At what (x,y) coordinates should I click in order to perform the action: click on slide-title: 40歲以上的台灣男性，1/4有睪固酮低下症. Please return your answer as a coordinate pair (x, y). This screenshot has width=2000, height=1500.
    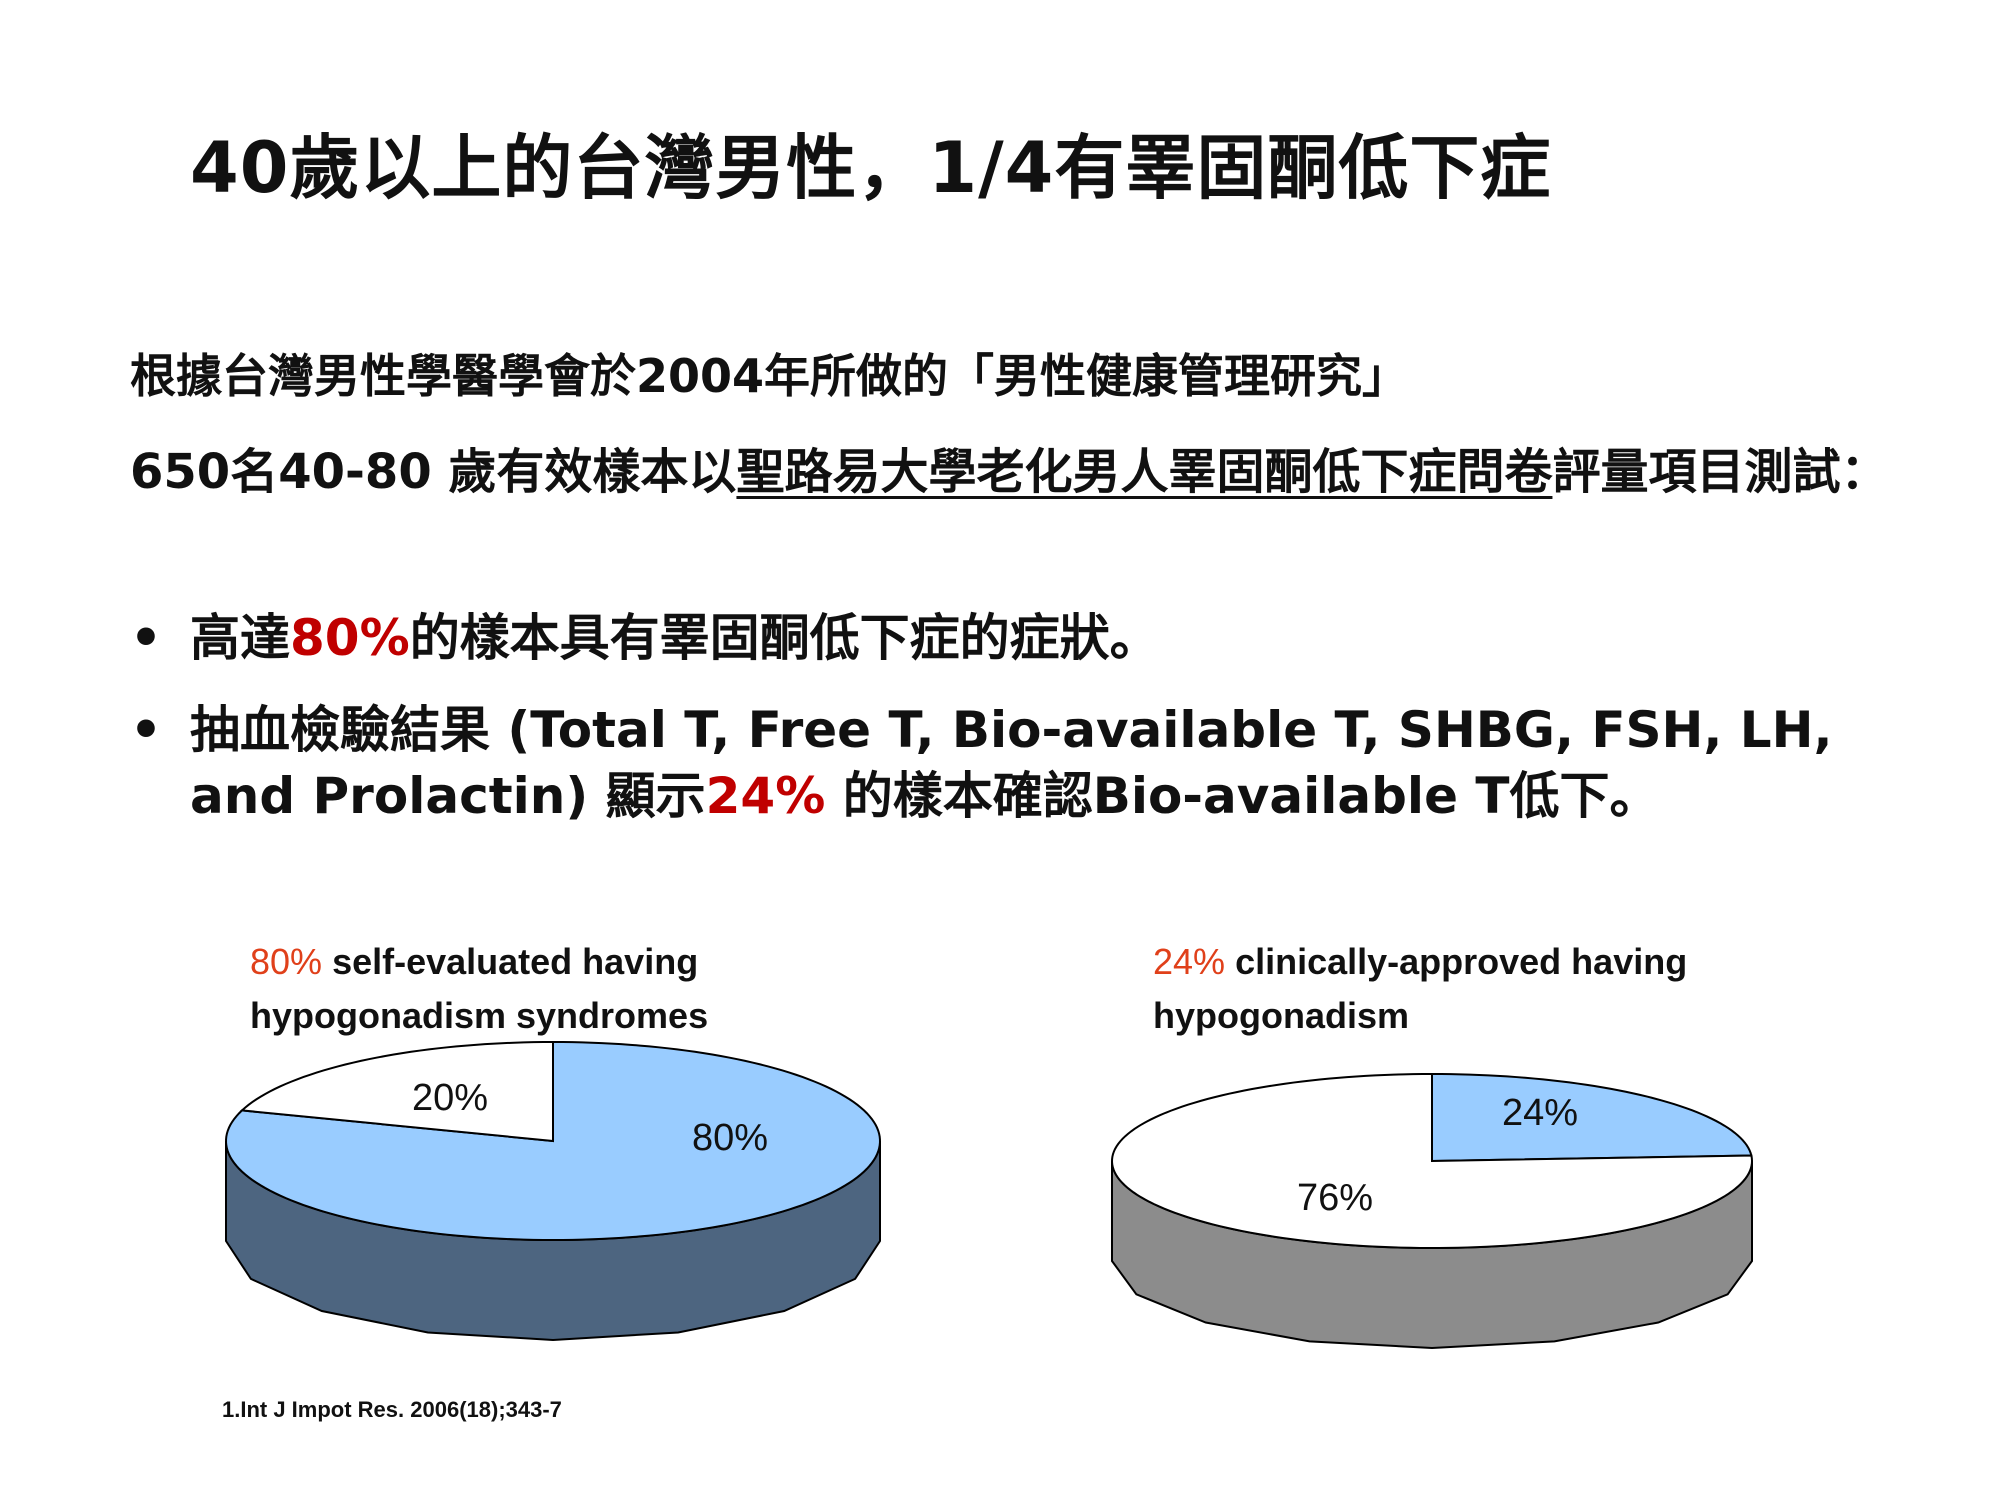
    Looking at the image, I should click on (871, 168).